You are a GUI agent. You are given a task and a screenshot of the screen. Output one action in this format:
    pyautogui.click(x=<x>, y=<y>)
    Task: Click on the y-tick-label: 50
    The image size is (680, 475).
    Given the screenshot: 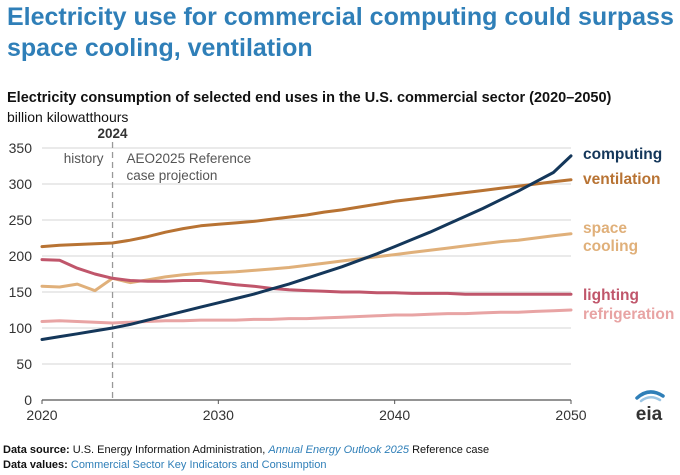 What is the action you would take?
    pyautogui.click(x=24, y=364)
    